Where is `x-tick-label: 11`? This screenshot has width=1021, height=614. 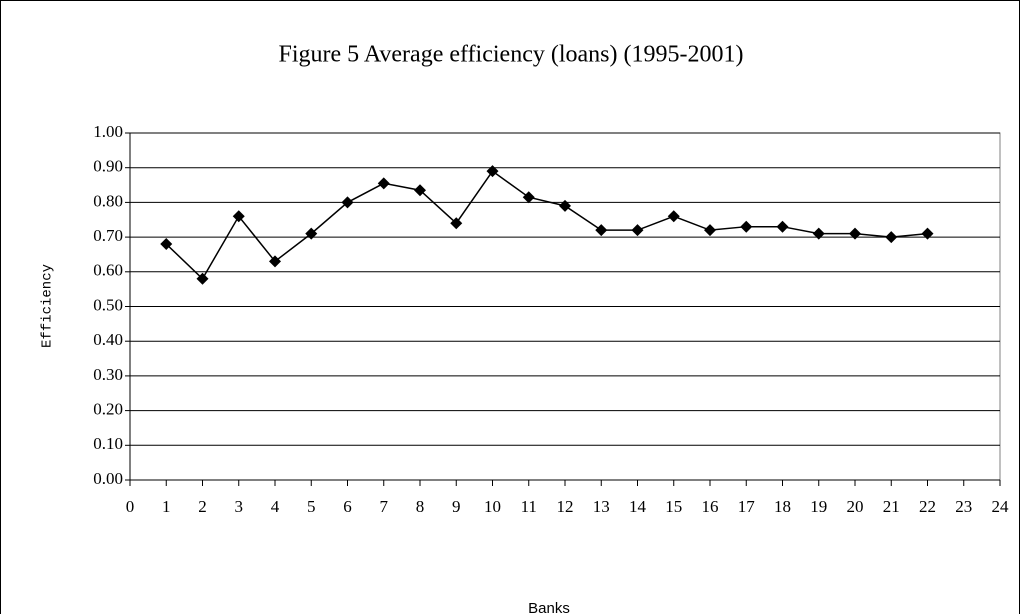
x-tick-label: 11 is located at coordinates (529, 506).